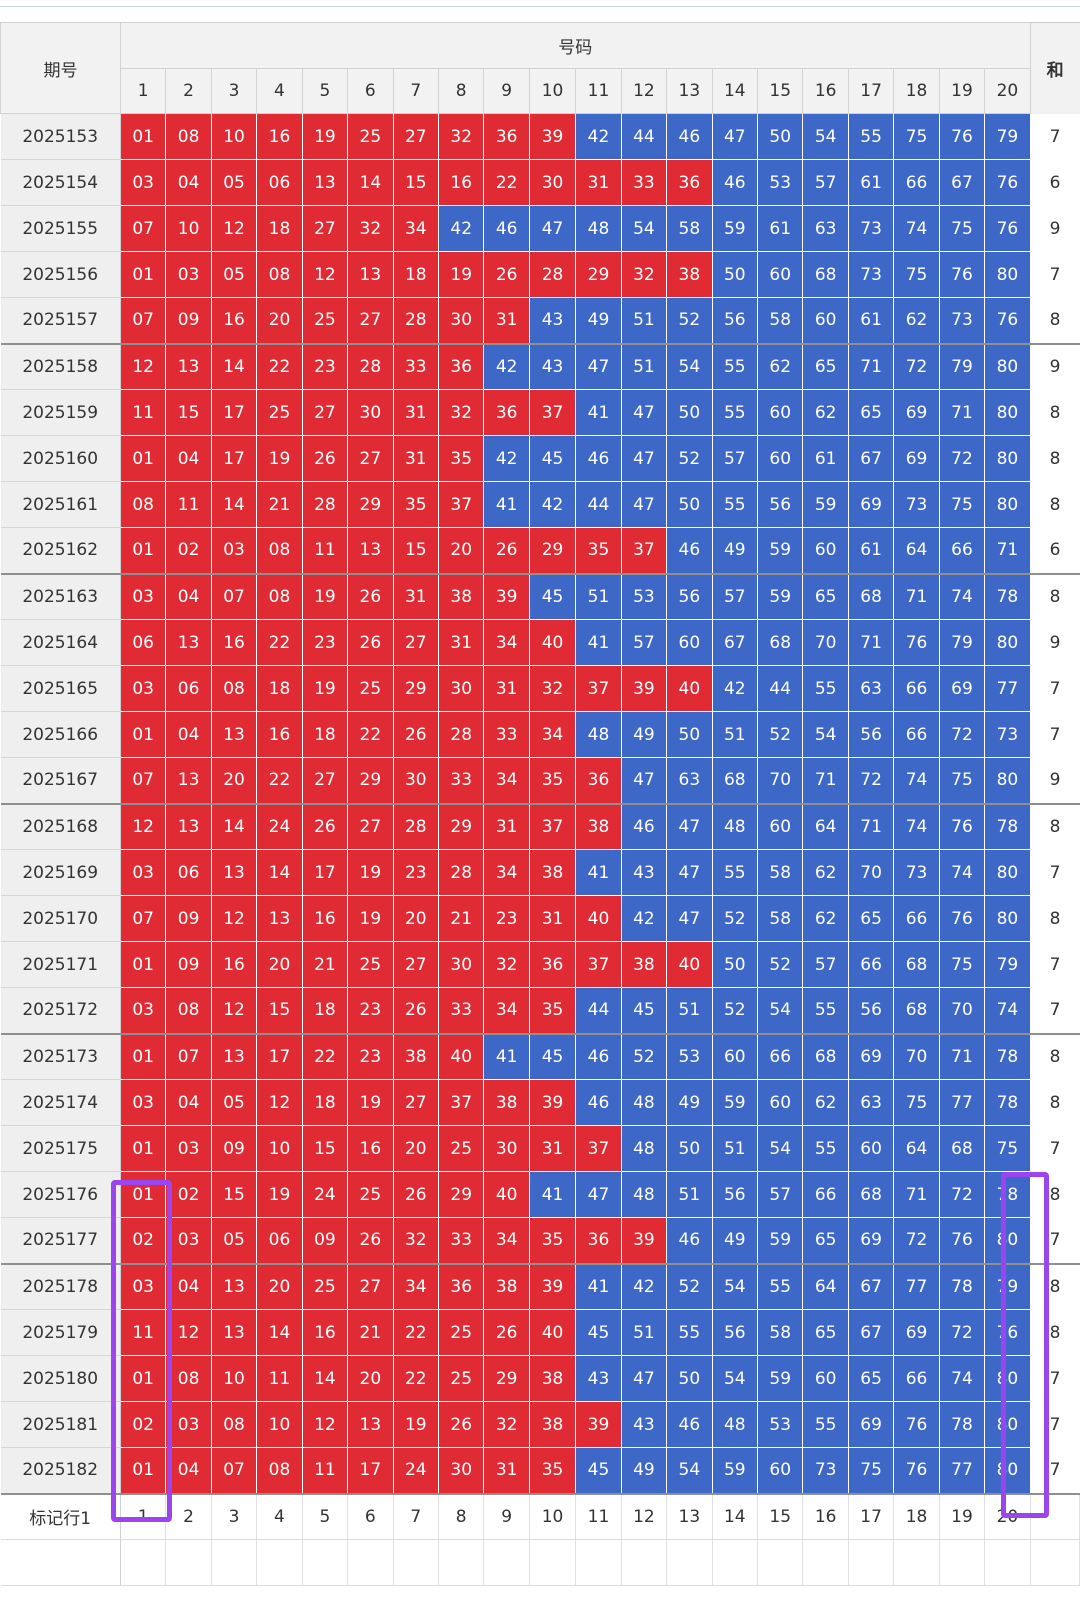 The image size is (1080, 1604). I want to click on issue-number: 2025165, so click(60, 688).